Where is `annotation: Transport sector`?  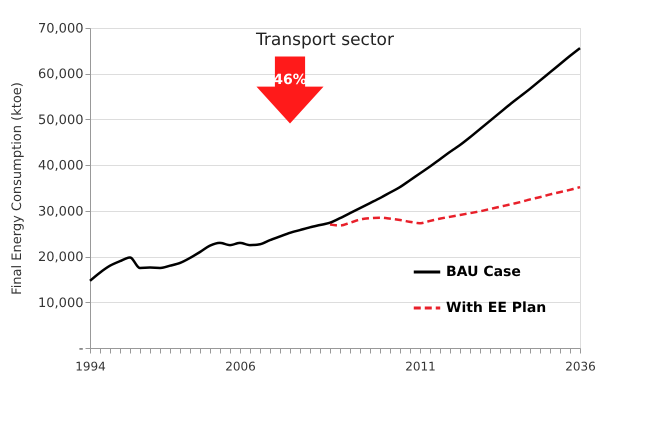 annotation: Transport sector is located at coordinates (324, 40).